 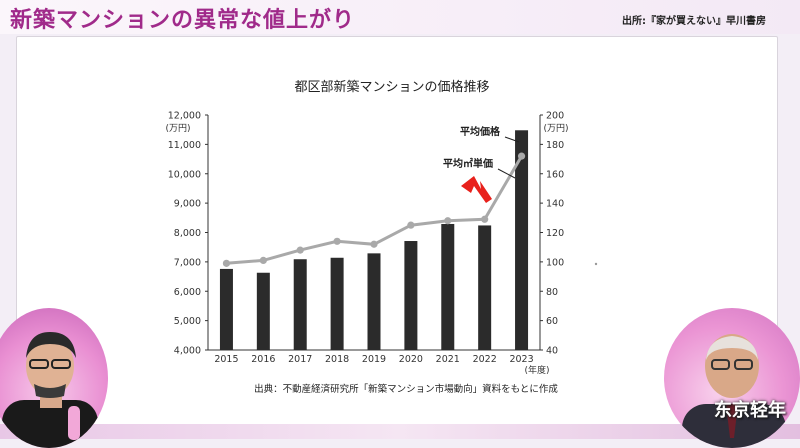 What do you see at coordinates (400, 17) in the screenshot?
I see `header-bar` at bounding box center [400, 17].